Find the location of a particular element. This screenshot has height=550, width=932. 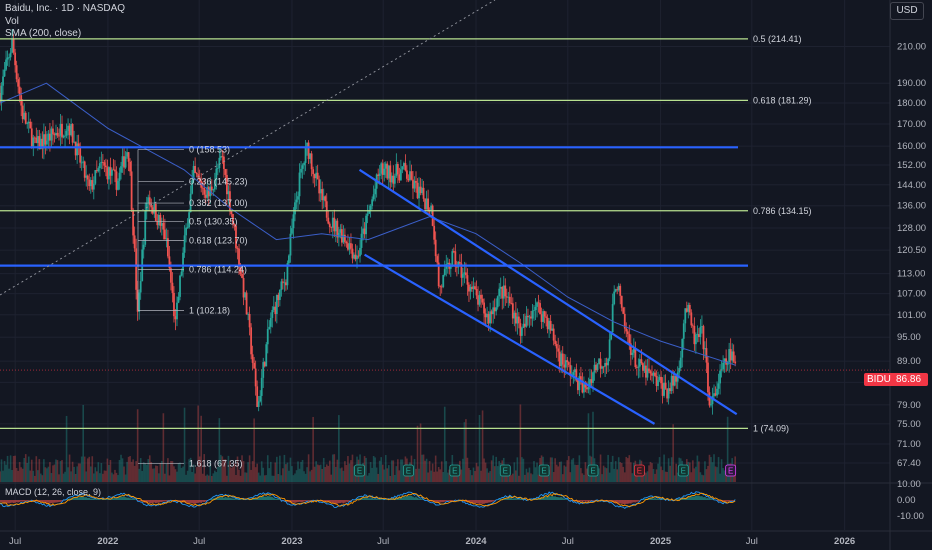

macd-legend: MACD (12, 26, close, 9) is located at coordinates (53, 492).